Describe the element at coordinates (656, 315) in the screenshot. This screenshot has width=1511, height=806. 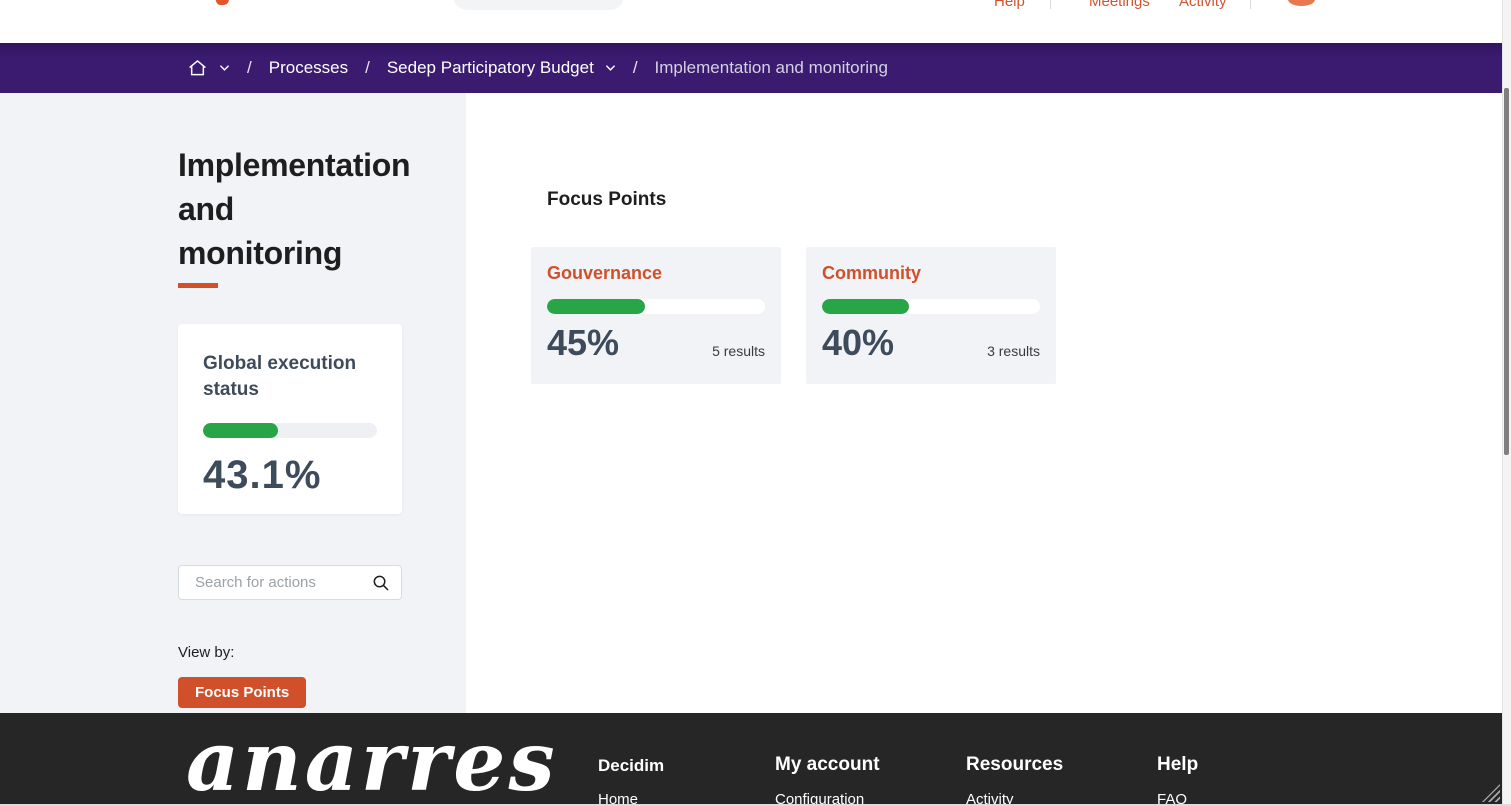
I see `focus-point-card-gouvernance: Gouvernance 45% 5 results` at that location.